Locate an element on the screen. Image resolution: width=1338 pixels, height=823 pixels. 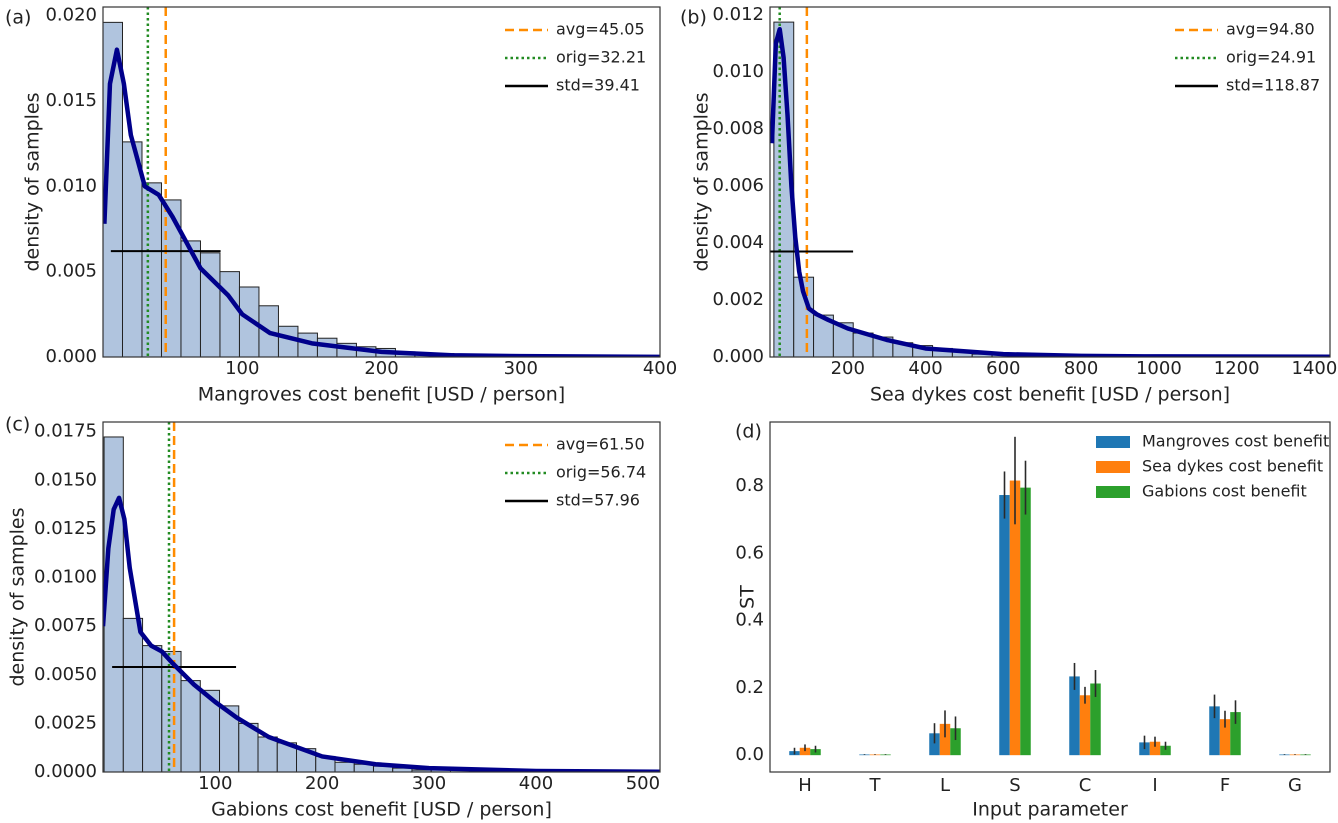
x-tick-label: I is located at coordinates (1154, 785).